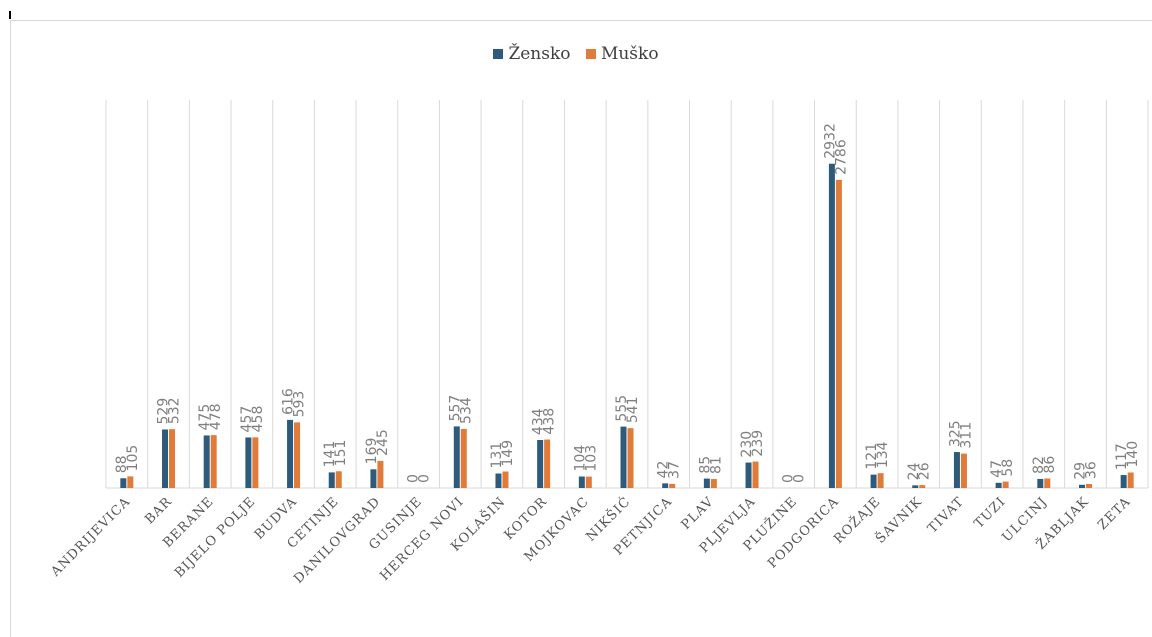 Image resolution: width=1152 pixels, height=637 pixels. I want to click on value-label-musko-ulcinj: 86, so click(1050, 465).